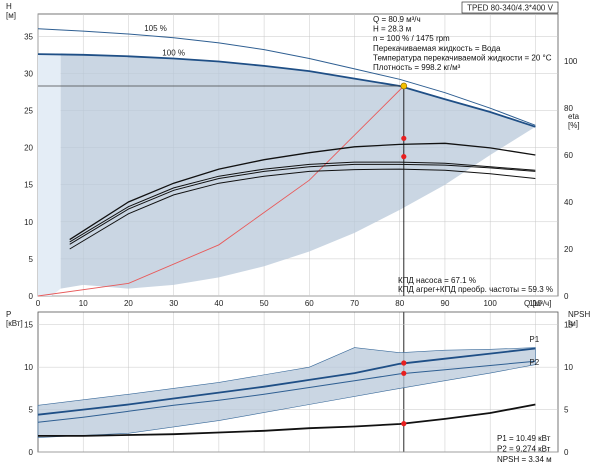 This screenshot has height=474, width=600. I want to click on title-text: TPED 80-340/4.3*400 V, so click(510, 8).